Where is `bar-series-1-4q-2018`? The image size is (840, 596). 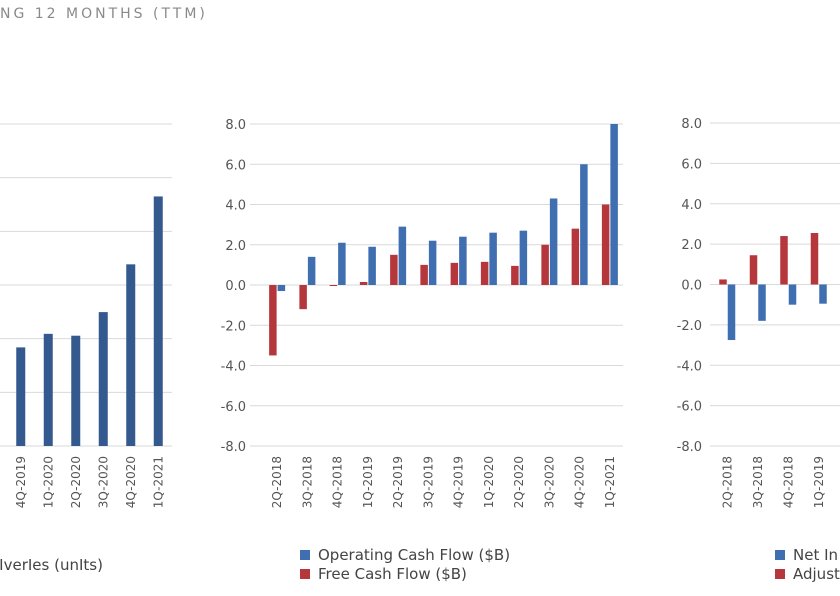 bar-series-1-4q-2018 is located at coordinates (792, 294).